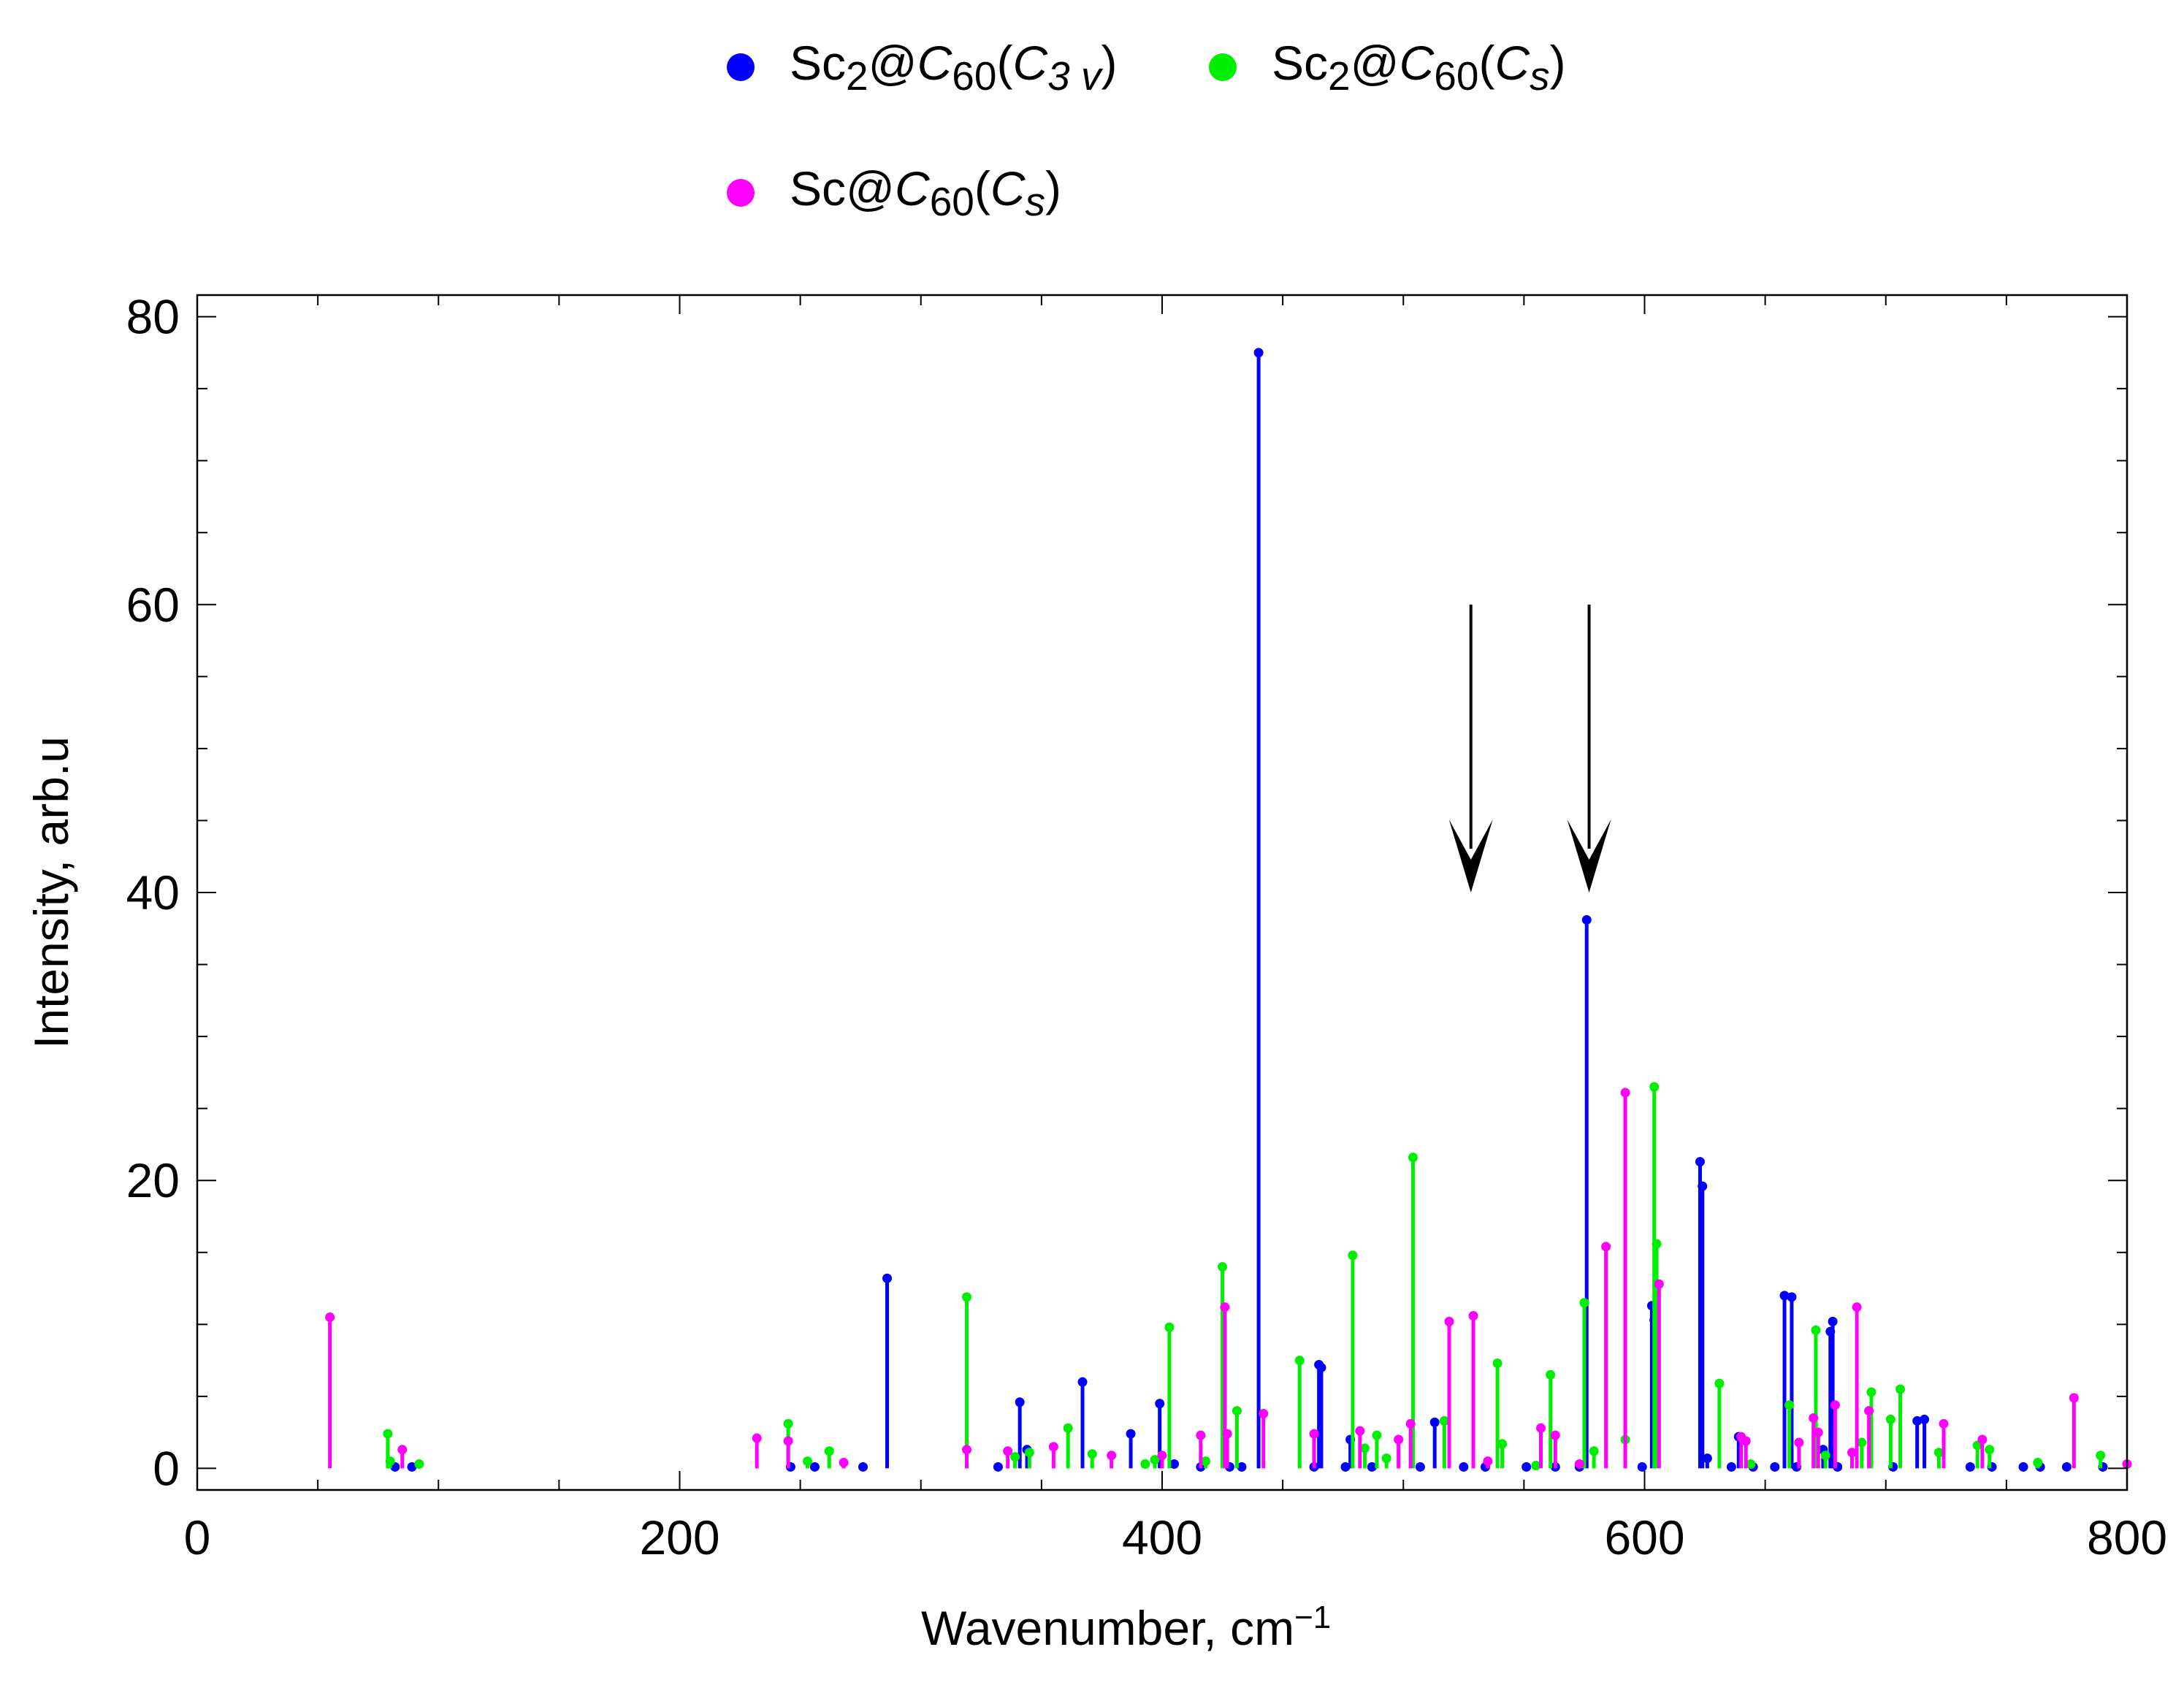 The image size is (2184, 1693). Describe the element at coordinates (1162, 1537) in the screenshot. I see `x-tick-label: 400` at that location.